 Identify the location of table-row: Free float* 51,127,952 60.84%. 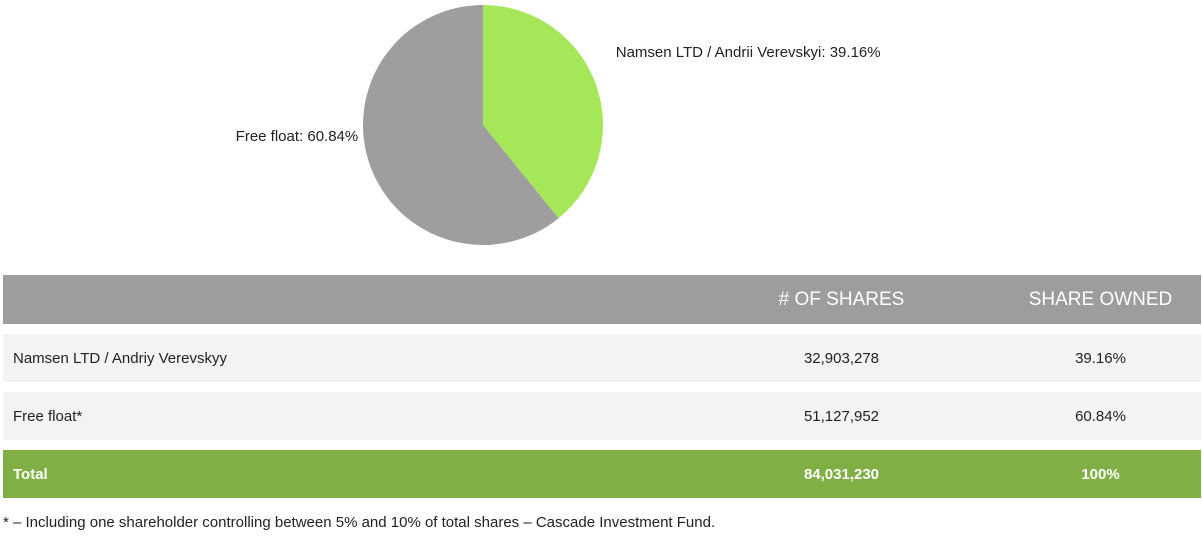
(602, 416).